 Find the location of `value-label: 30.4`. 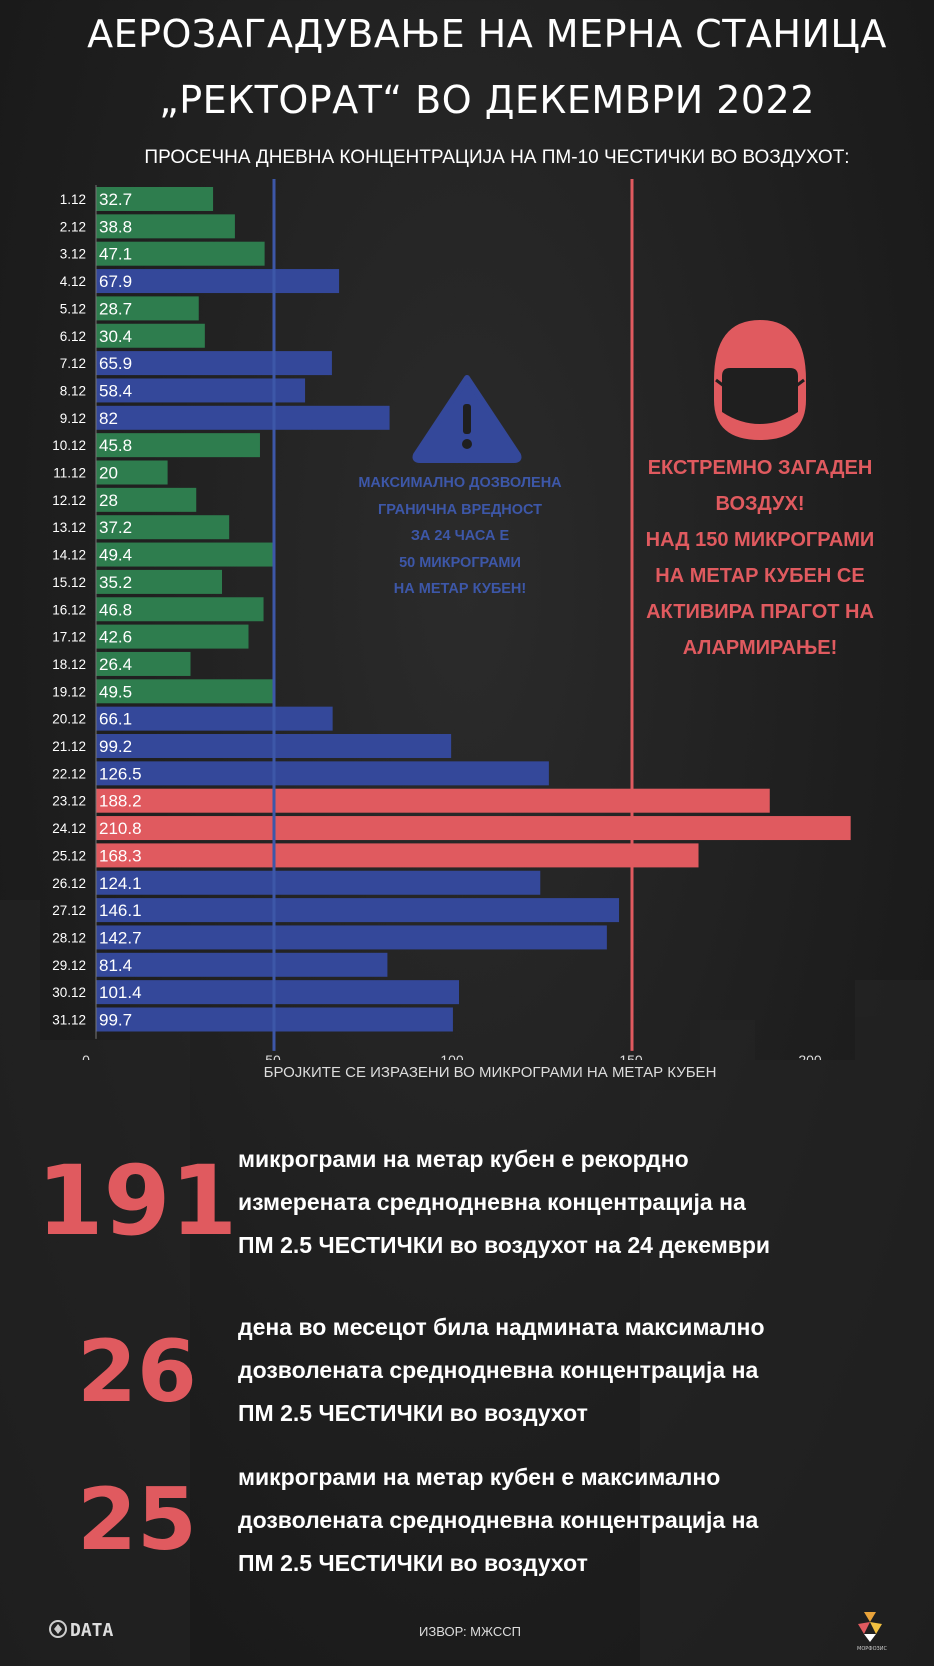

value-label: 30.4 is located at coordinates (115, 336).